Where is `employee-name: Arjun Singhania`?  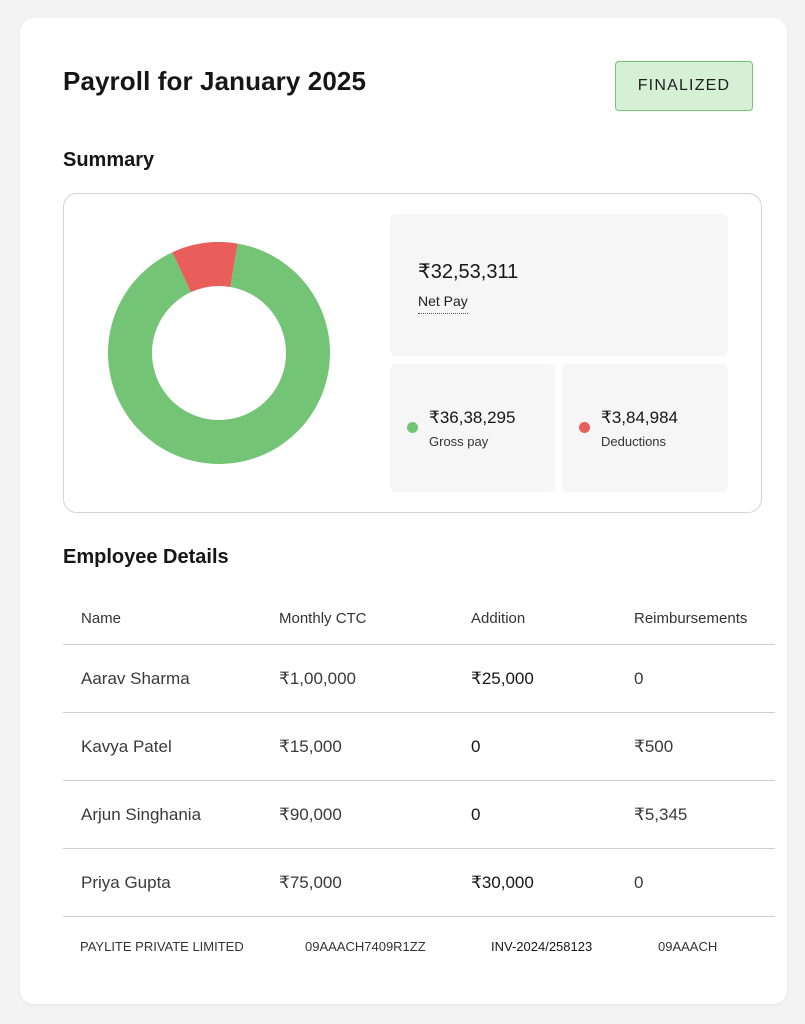 employee-name: Arjun Singhania is located at coordinates (141, 814).